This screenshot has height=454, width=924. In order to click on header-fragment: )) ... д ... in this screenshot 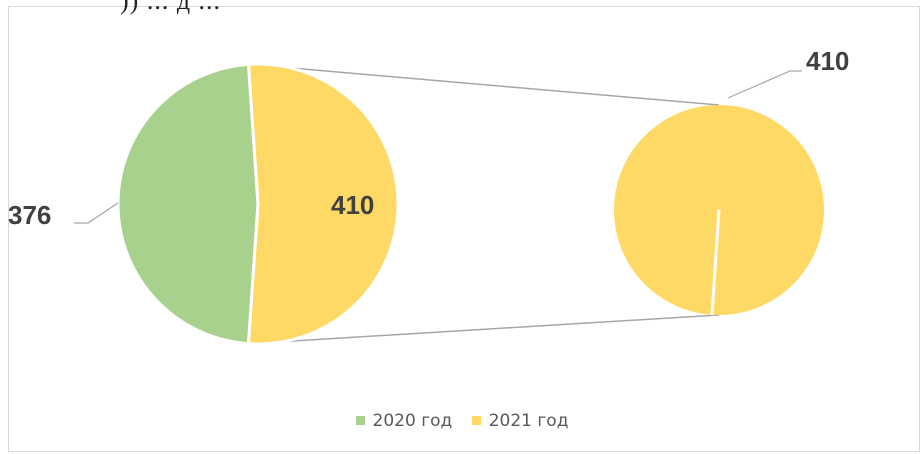, I will do `click(171, 7)`.